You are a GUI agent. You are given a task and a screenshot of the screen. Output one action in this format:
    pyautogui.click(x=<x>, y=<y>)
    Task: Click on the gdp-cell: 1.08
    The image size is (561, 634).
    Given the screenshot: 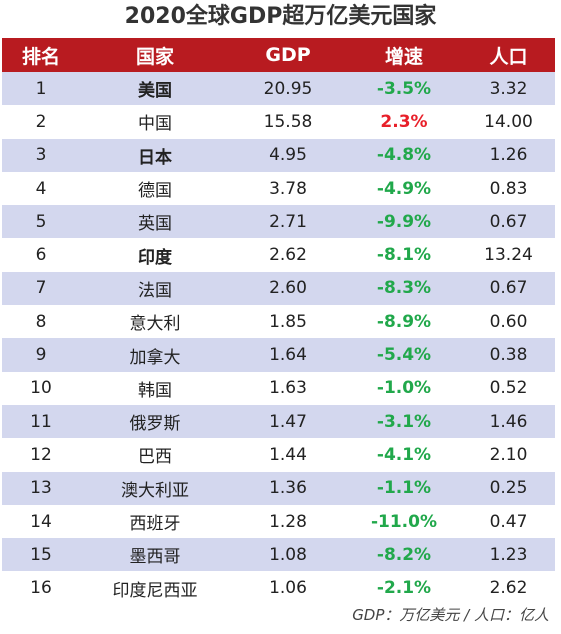 What is the action you would take?
    pyautogui.click(x=288, y=554)
    